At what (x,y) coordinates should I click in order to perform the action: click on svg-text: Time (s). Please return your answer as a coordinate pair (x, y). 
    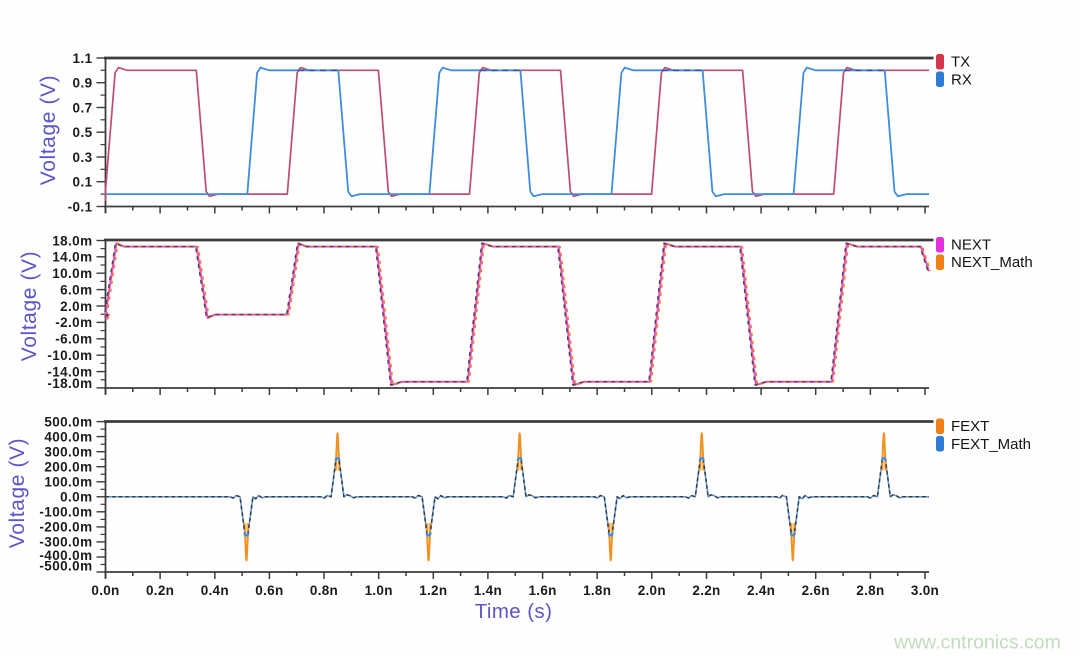
    Looking at the image, I should click on (514, 611).